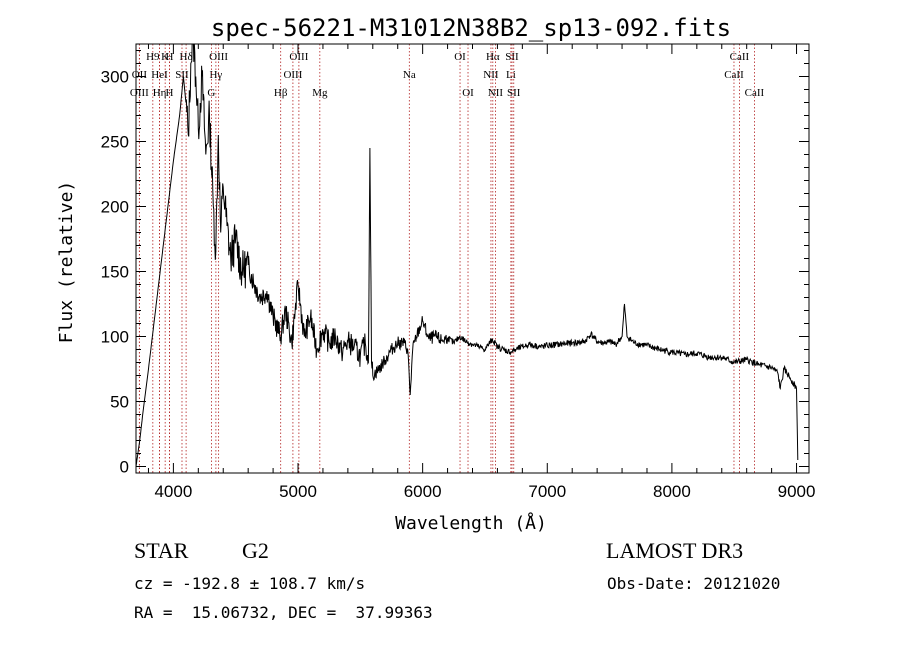 The height and width of the screenshot is (649, 900). I want to click on line-marker-label-8: Hη, so click(160, 93).